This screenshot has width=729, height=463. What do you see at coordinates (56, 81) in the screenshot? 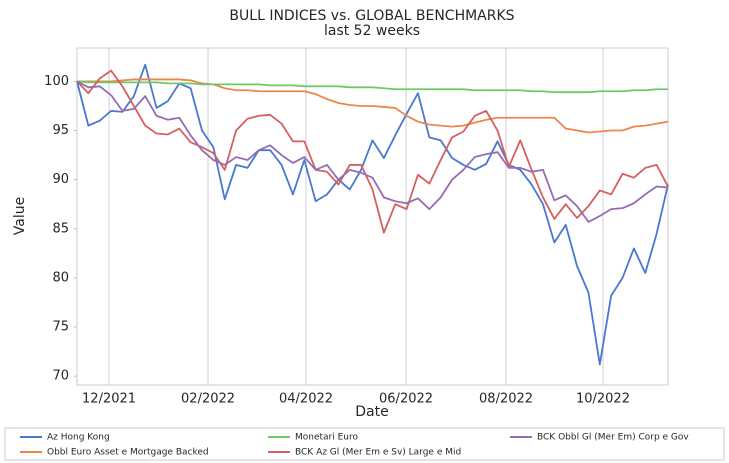
I see `y-tick-label: 100` at bounding box center [56, 81].